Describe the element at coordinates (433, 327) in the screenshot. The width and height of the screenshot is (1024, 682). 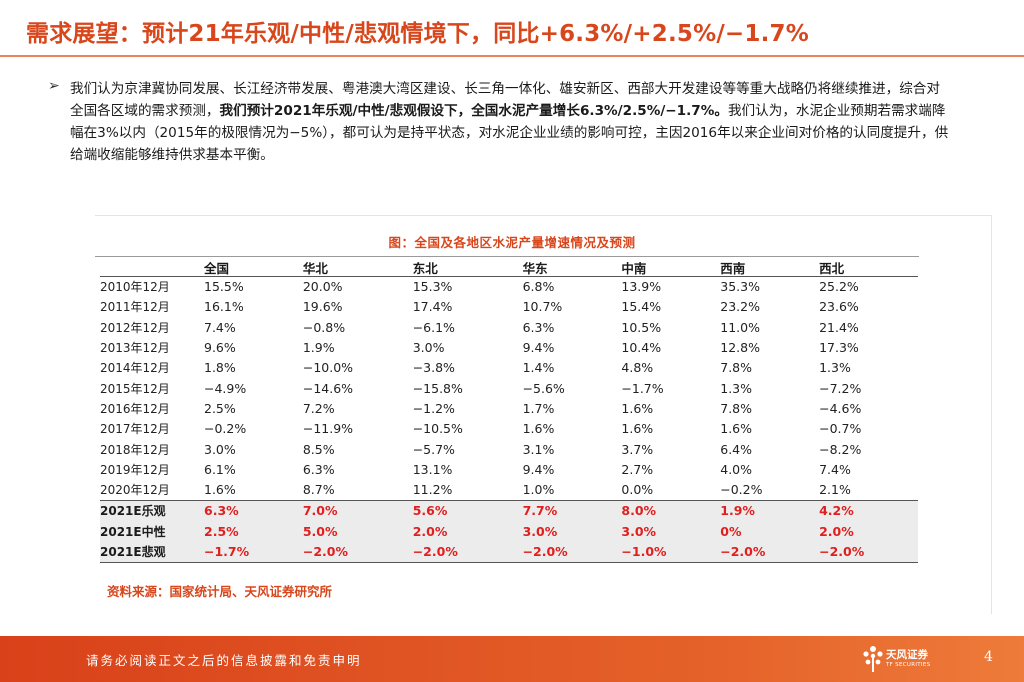
I see `table-cell: −6.1%` at that location.